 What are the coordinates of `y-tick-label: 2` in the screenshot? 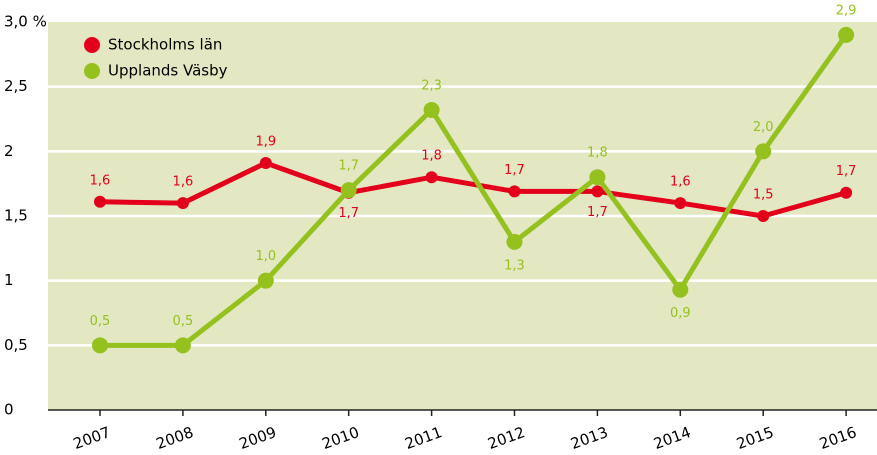 It's located at (9, 151).